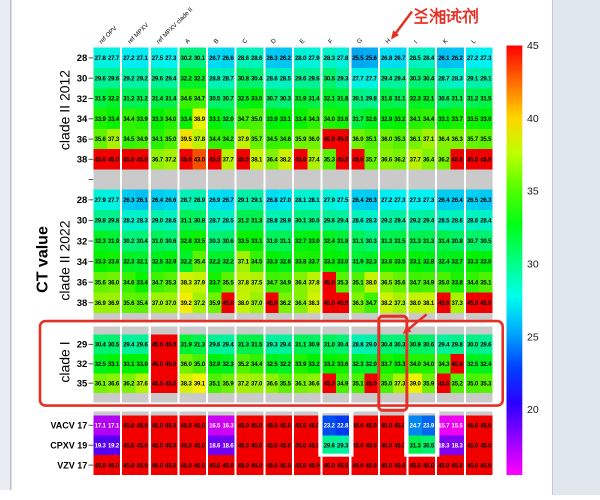 The height and width of the screenshot is (500, 600). I want to click on svg-text: 40, so click(533, 119).